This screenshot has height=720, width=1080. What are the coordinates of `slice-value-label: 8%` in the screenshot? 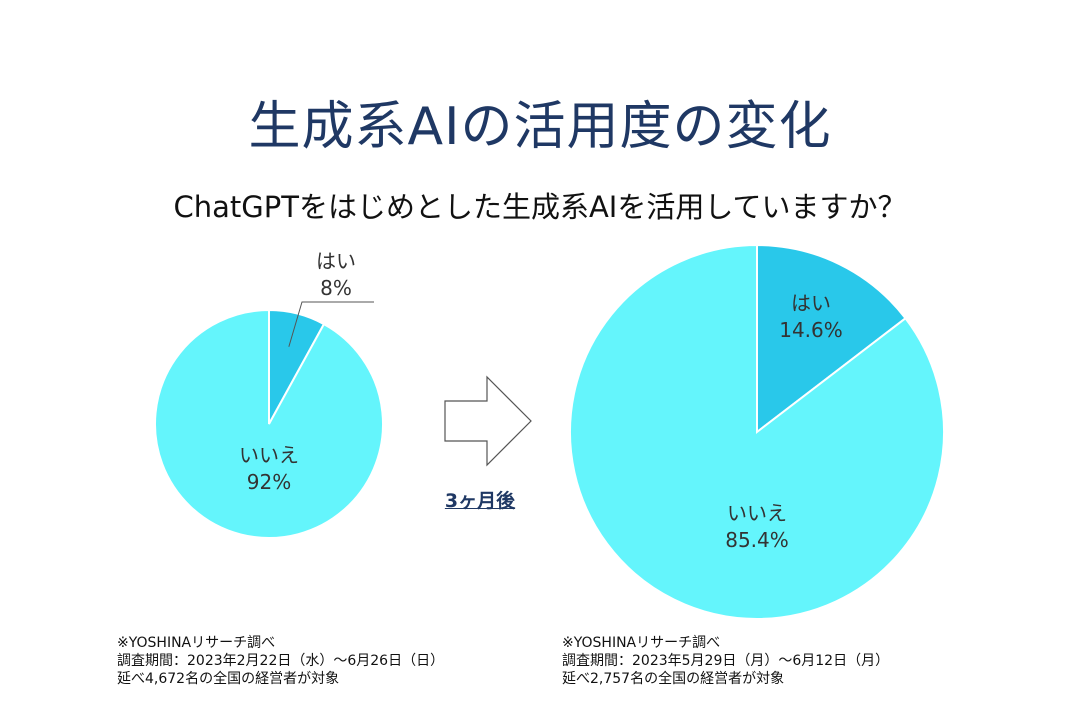 It's located at (336, 288).